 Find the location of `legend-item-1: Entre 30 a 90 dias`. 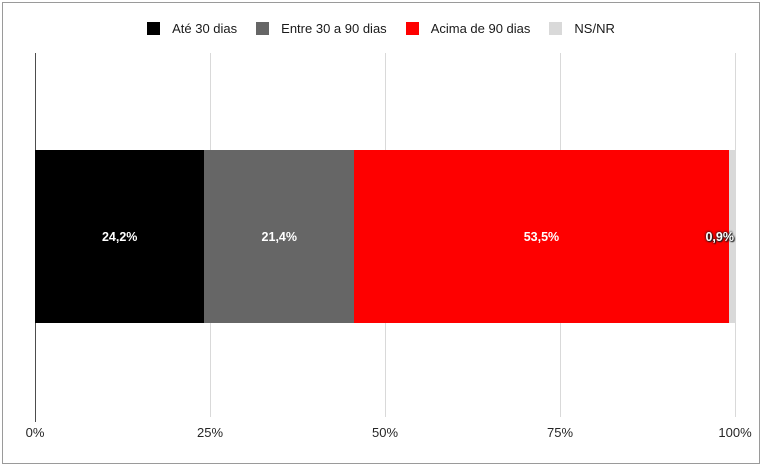

legend-item-1: Entre 30 a 90 dias is located at coordinates (321, 28).